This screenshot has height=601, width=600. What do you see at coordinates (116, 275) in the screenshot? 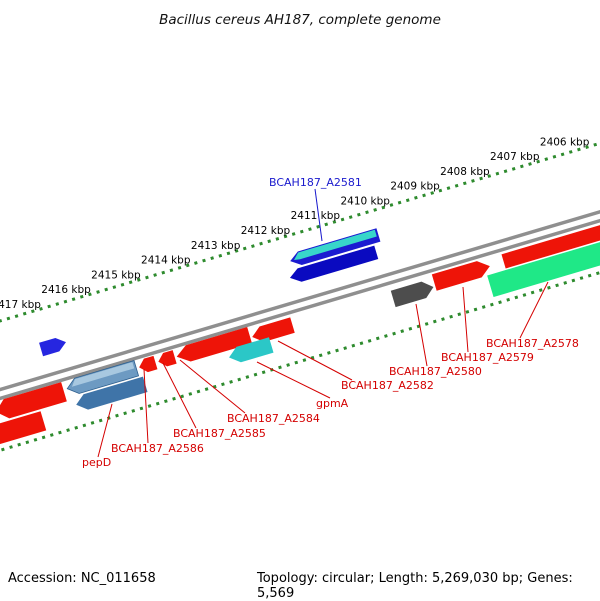
I see `ruler-label-2415-kbp: 2415 kbp` at bounding box center [116, 275].